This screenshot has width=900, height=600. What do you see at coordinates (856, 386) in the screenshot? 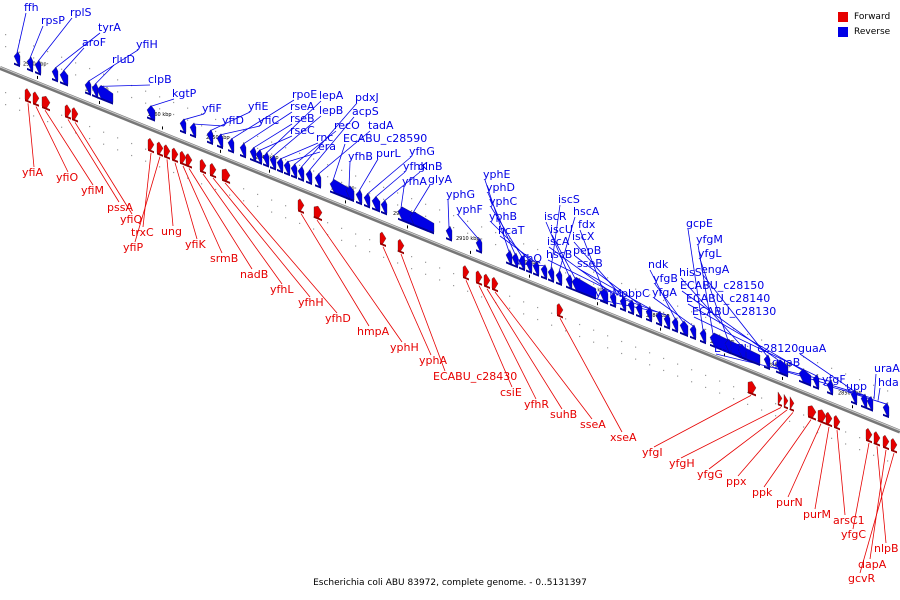
I see `reverse-gene-label: upp` at bounding box center [856, 386].